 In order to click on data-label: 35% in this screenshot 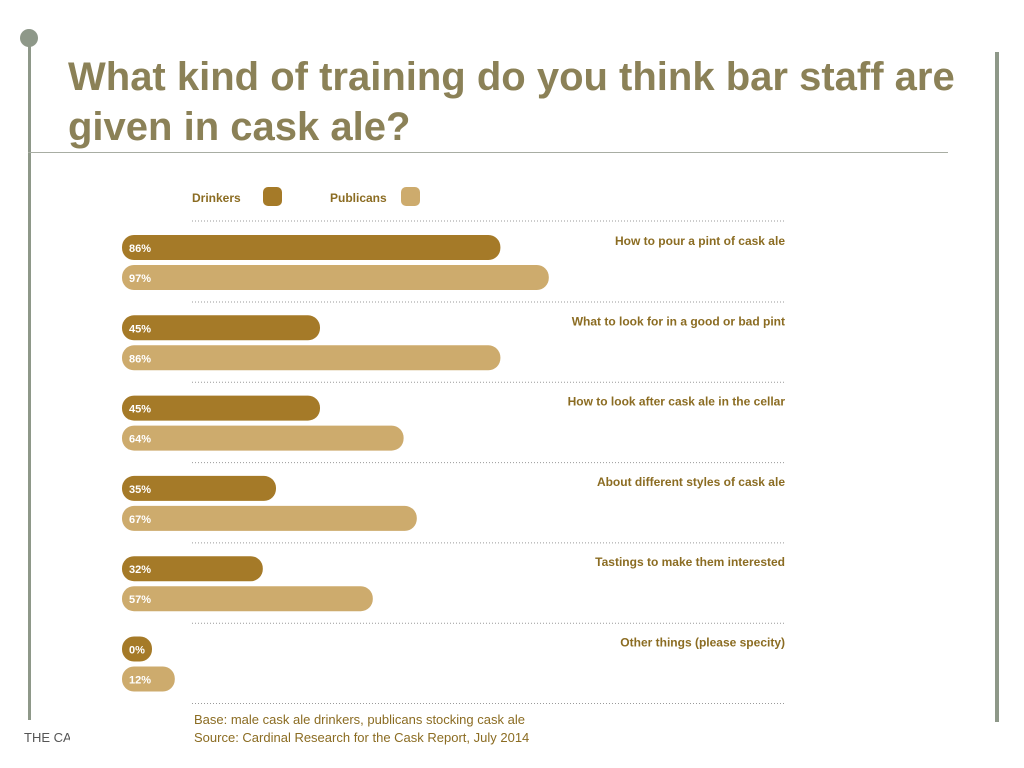, I will do `click(140, 490)`.